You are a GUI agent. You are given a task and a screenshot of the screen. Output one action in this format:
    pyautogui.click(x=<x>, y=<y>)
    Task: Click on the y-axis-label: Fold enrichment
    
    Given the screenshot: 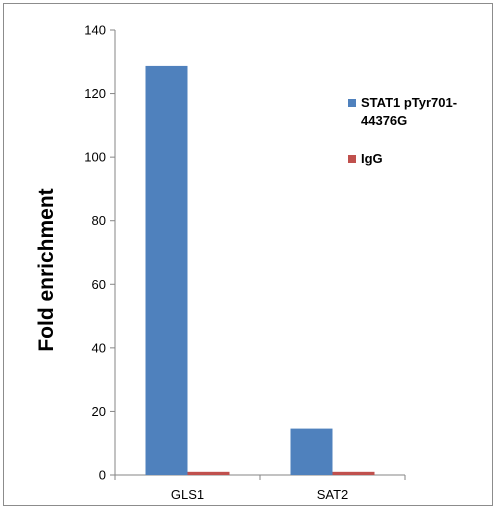 What is the action you would take?
    pyautogui.click(x=46, y=269)
    